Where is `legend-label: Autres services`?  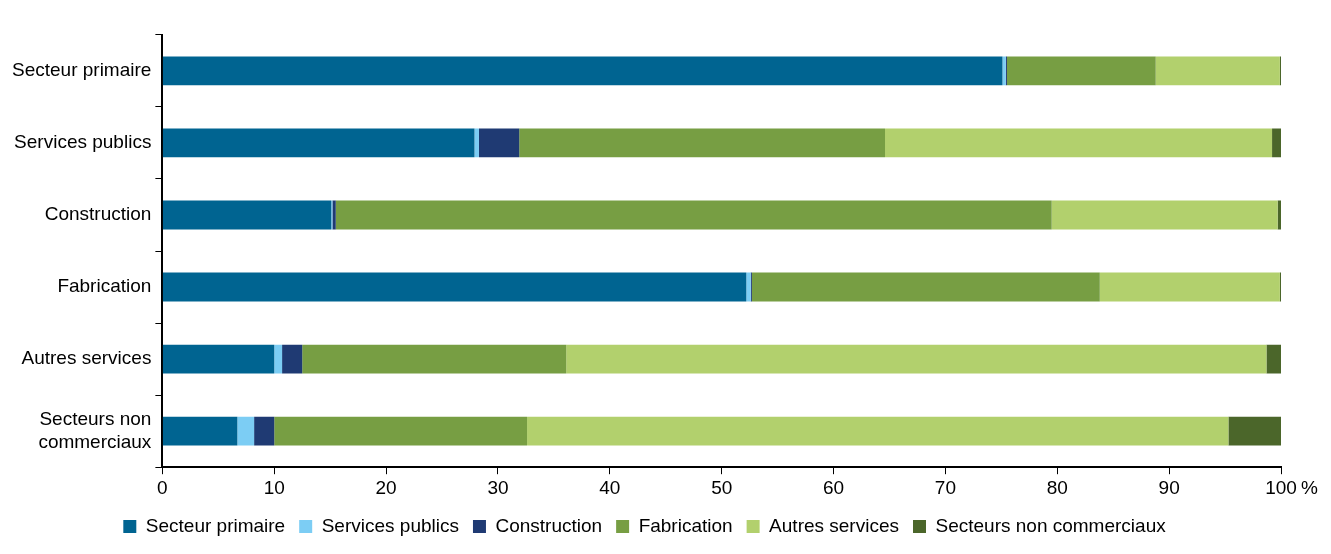 legend-label: Autres services is located at coordinates (834, 525).